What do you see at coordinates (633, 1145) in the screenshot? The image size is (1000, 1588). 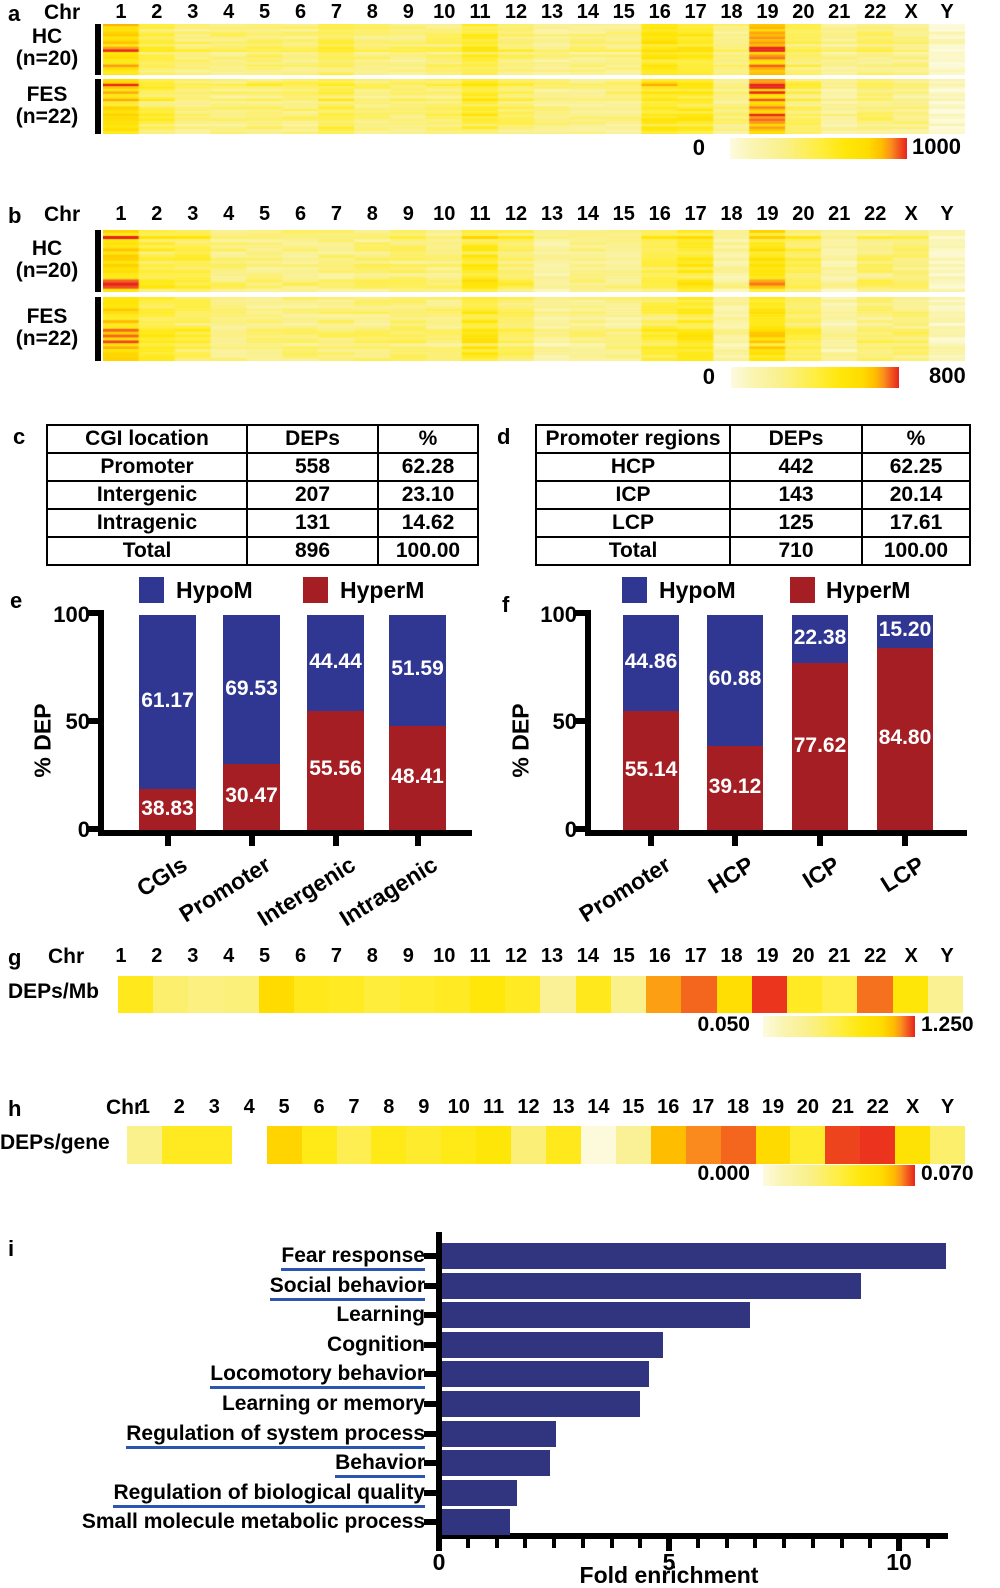 I see `heat-cell-chr15` at bounding box center [633, 1145].